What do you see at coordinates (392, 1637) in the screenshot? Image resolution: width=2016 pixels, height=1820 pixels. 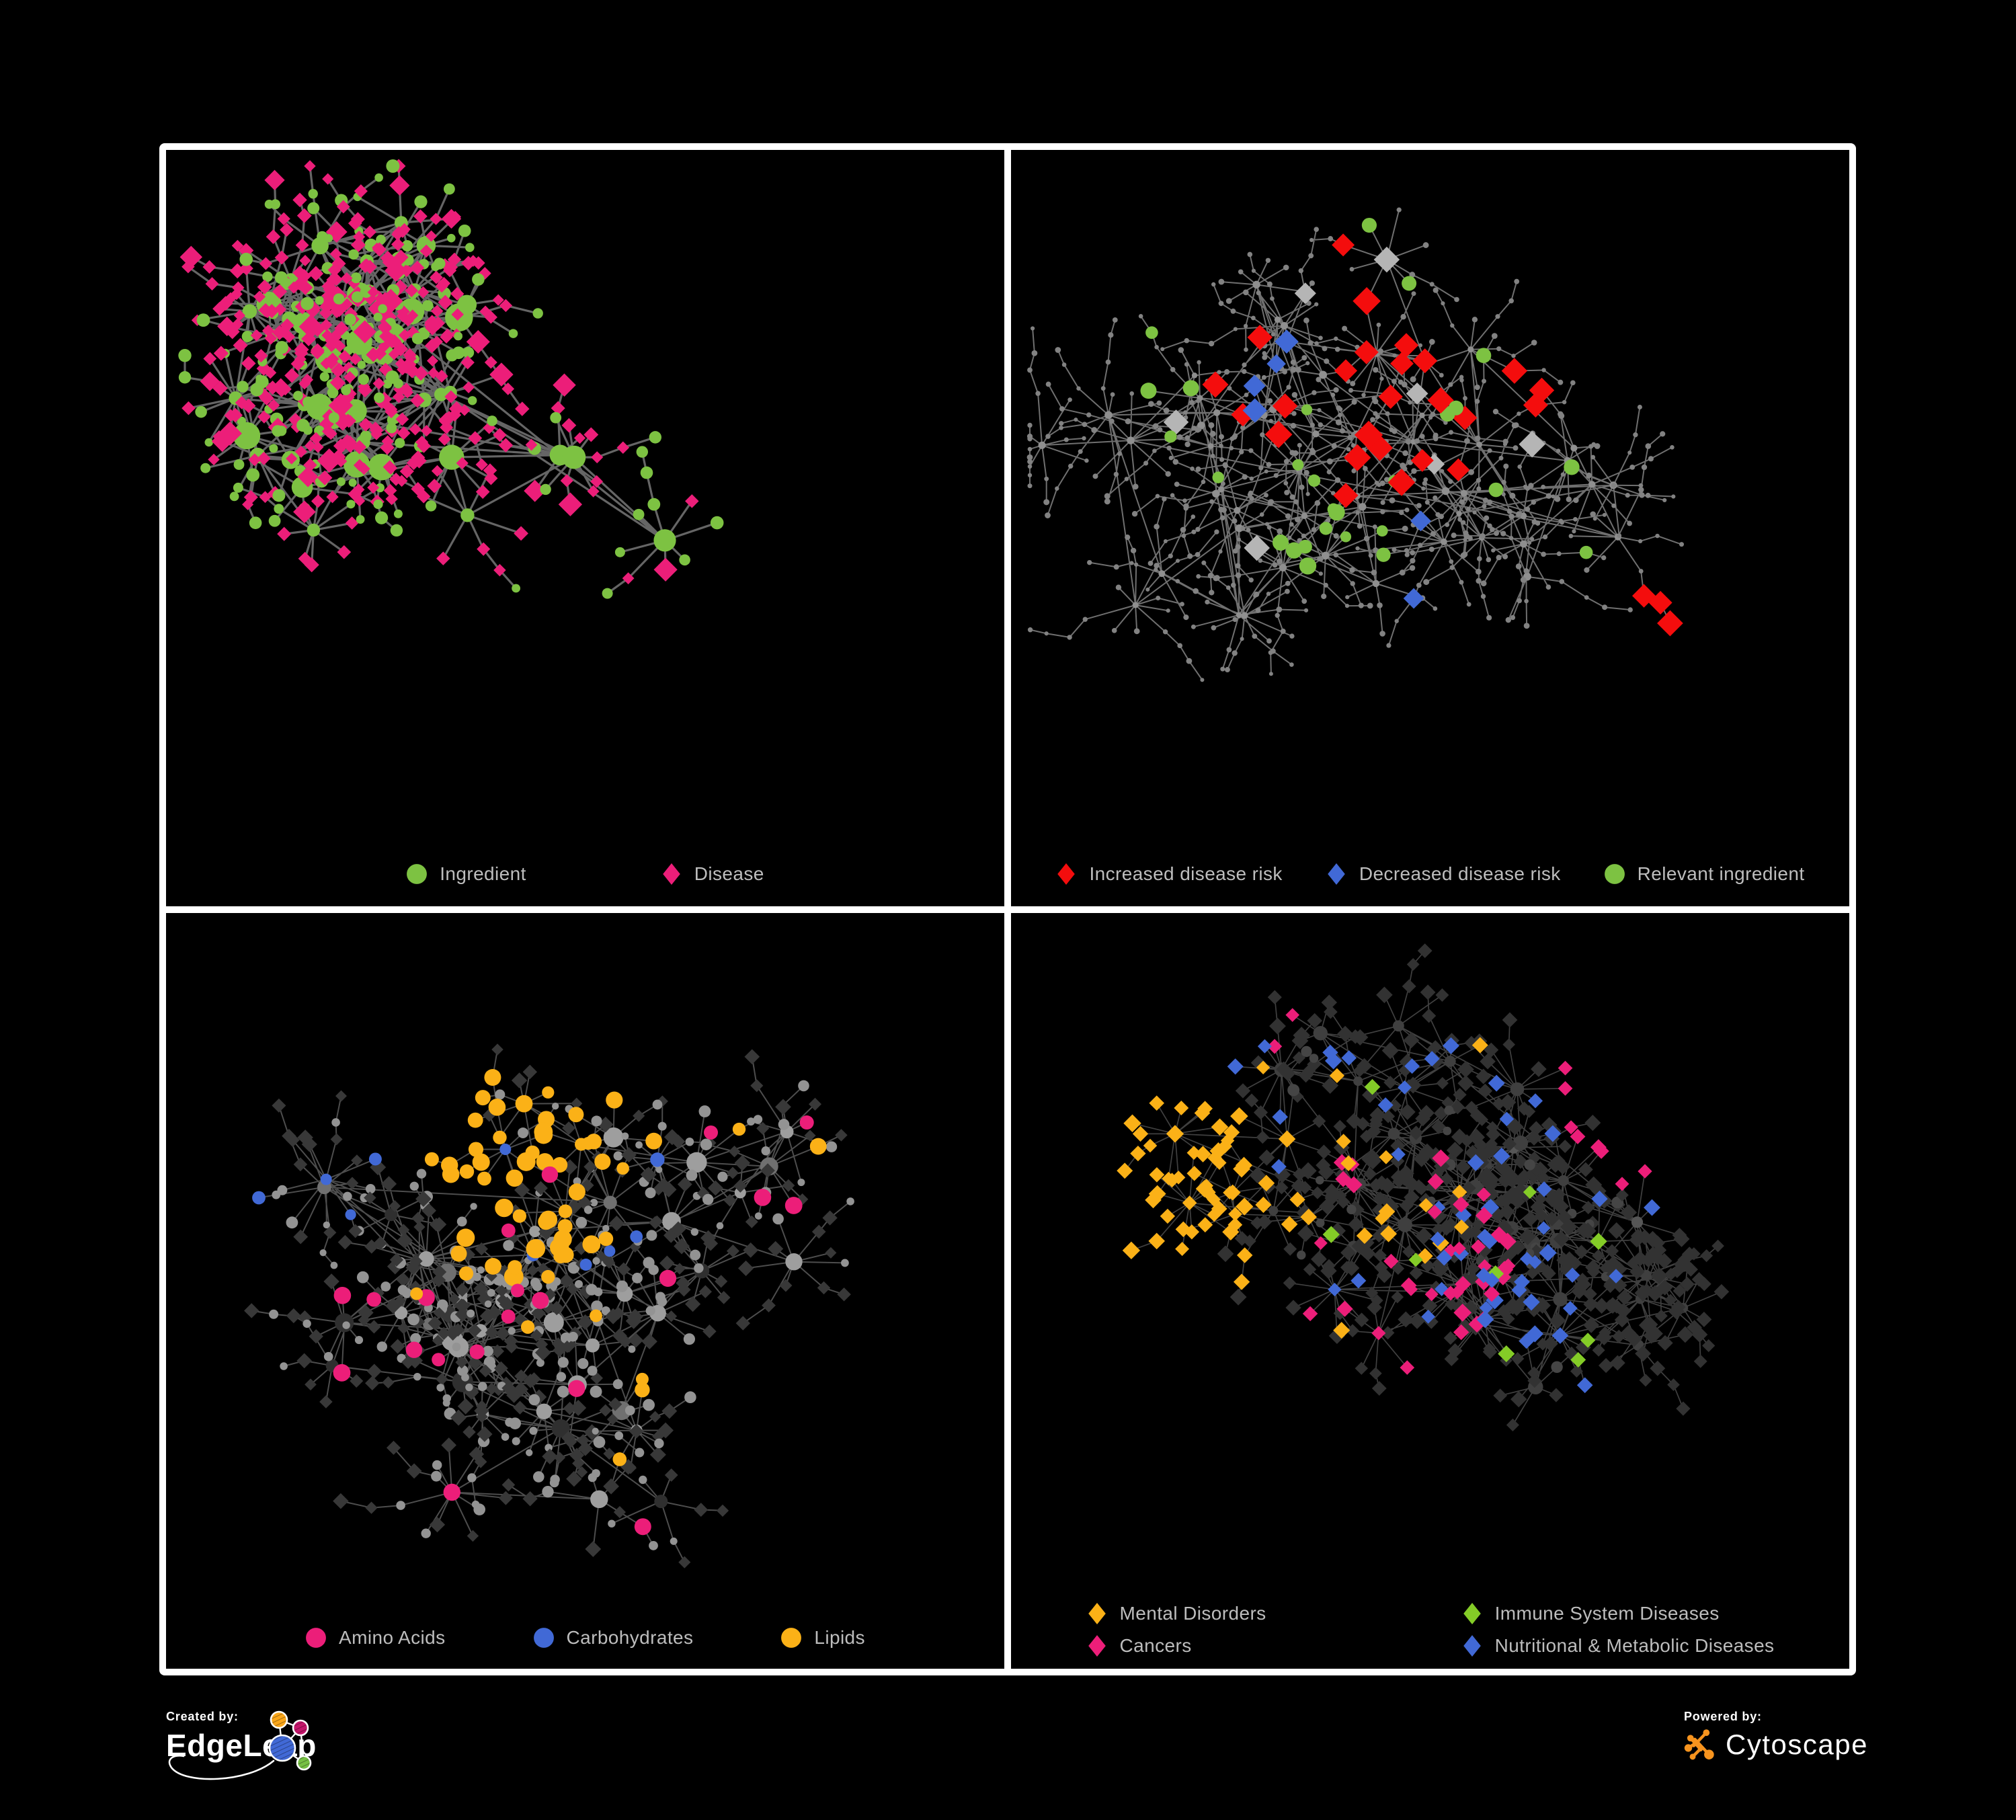 I see `legend-label: Amino Acids` at bounding box center [392, 1637].